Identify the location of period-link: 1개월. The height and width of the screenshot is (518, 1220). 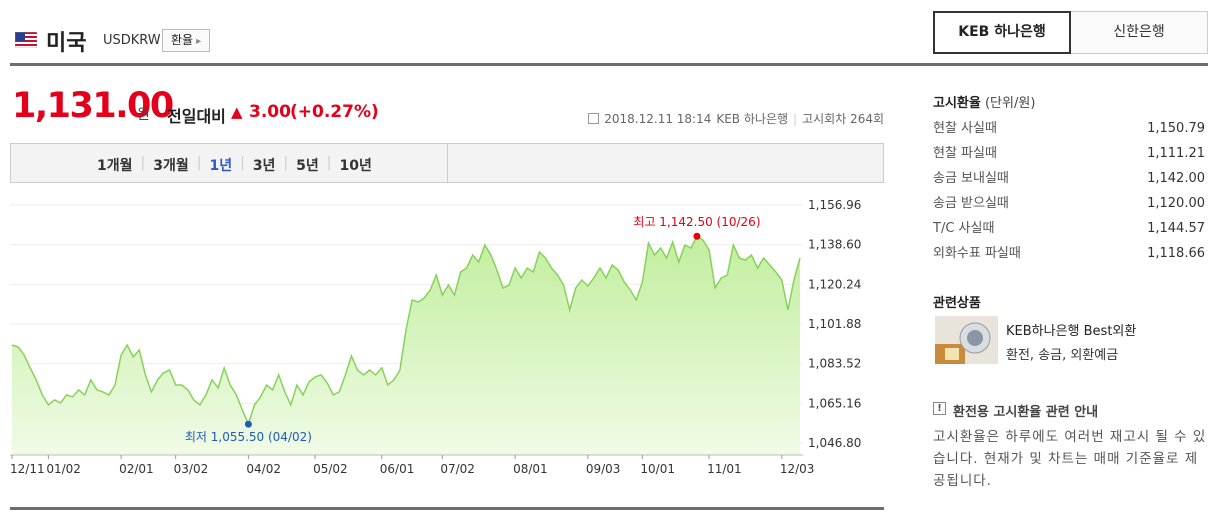
(115, 166).